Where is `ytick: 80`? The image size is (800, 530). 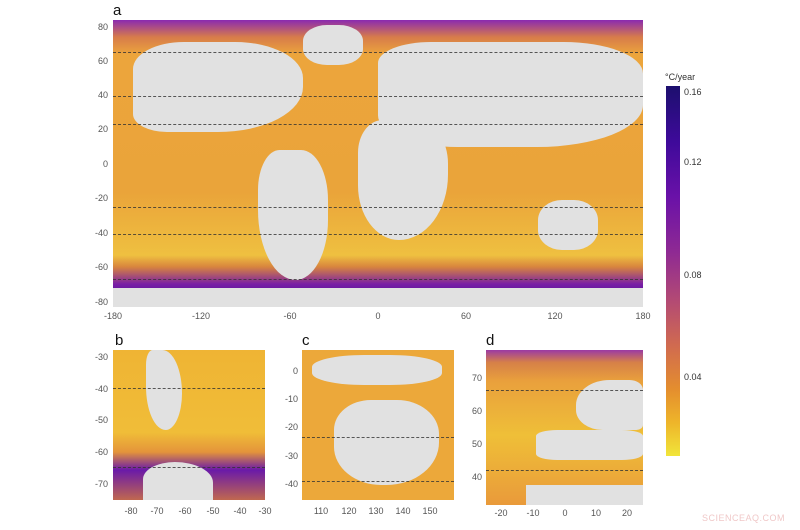 ytick: 80 is located at coordinates (102, 27).